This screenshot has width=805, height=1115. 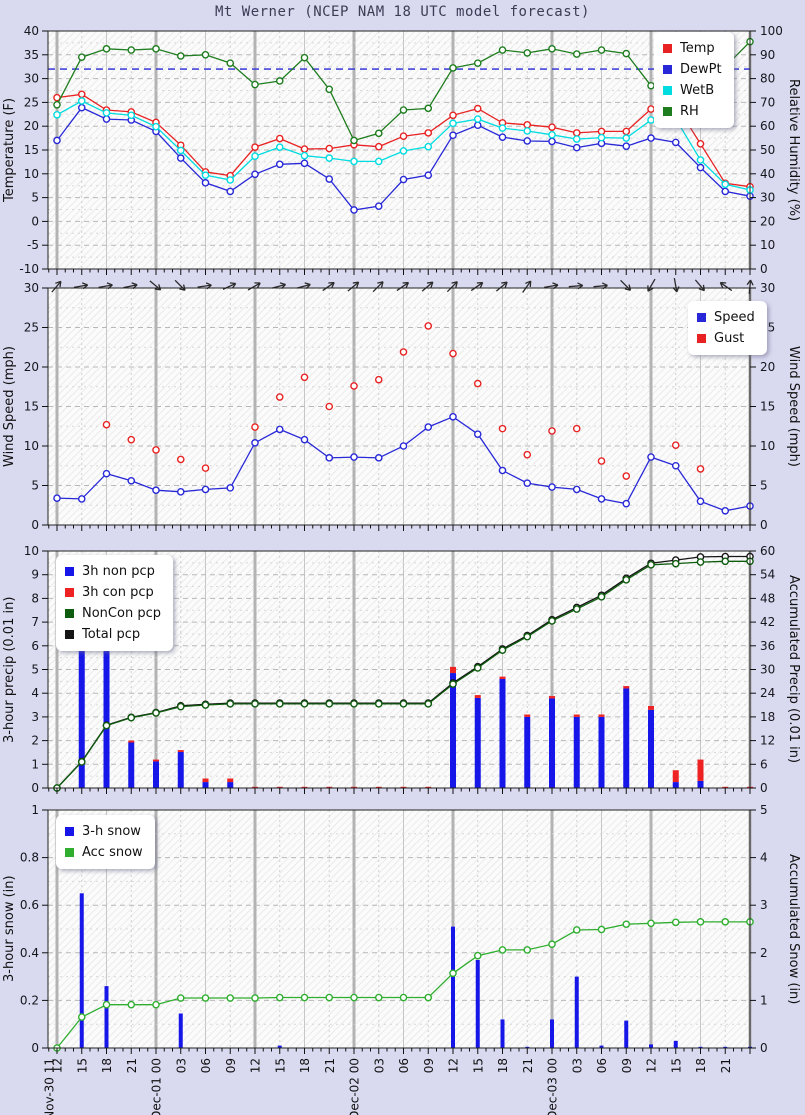 What do you see at coordinates (31, 367) in the screenshot?
I see `y-tick-label-left: 20` at bounding box center [31, 367].